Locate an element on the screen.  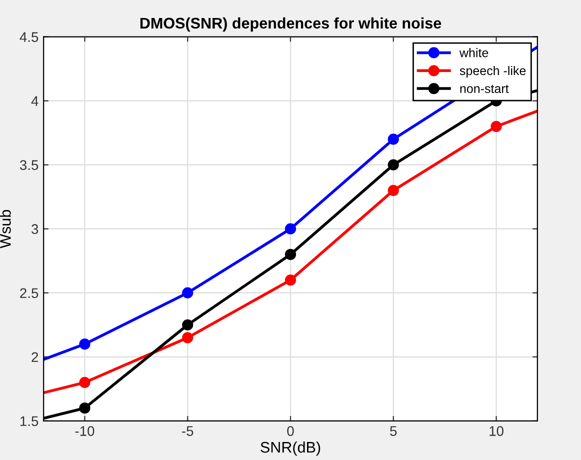
y-tick-label: 4 is located at coordinates (34, 101).